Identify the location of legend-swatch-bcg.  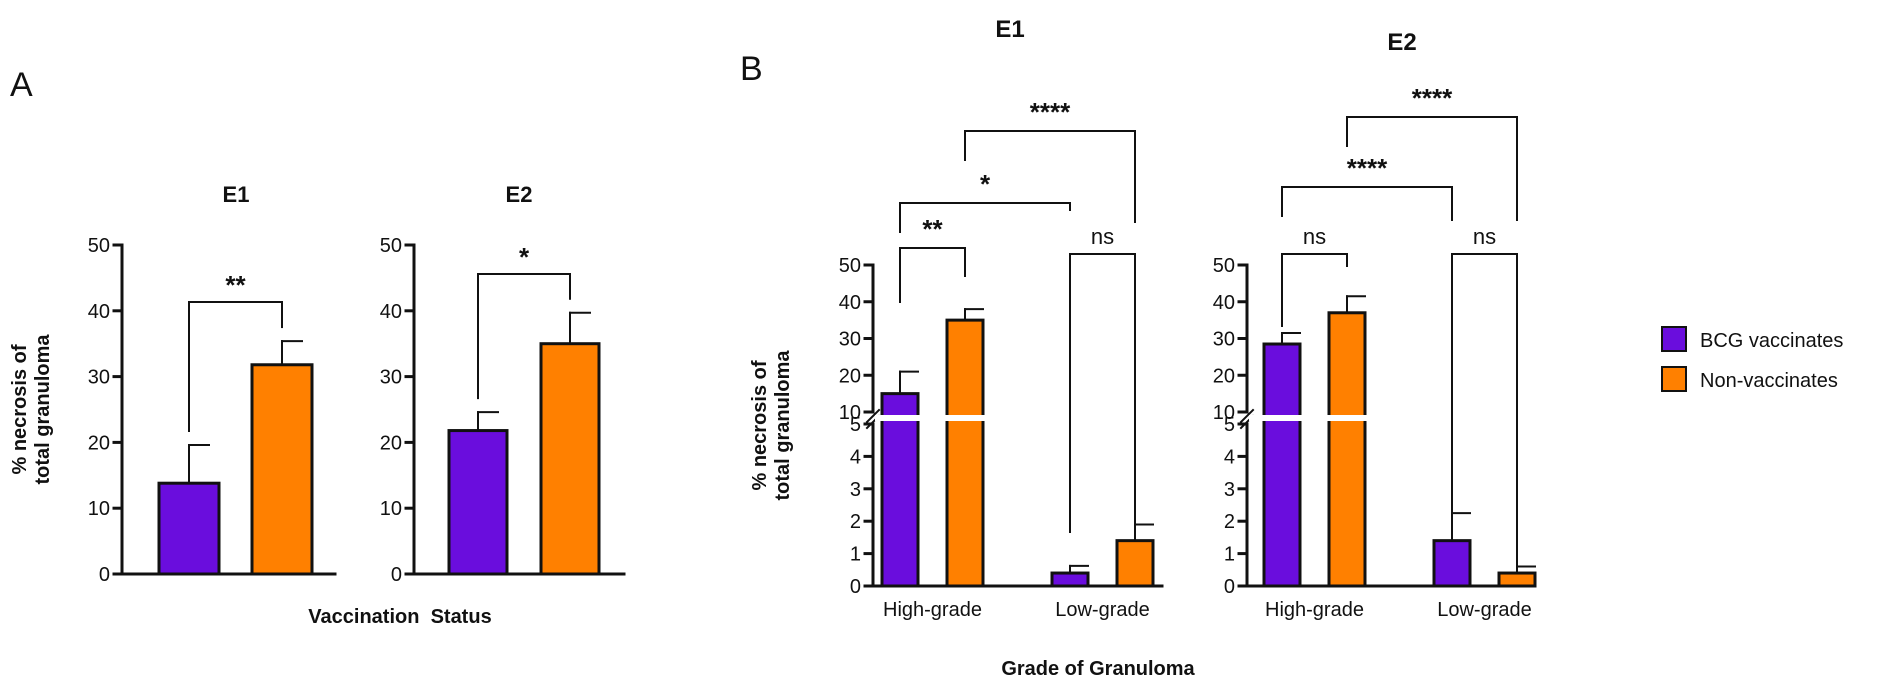
(1674, 339).